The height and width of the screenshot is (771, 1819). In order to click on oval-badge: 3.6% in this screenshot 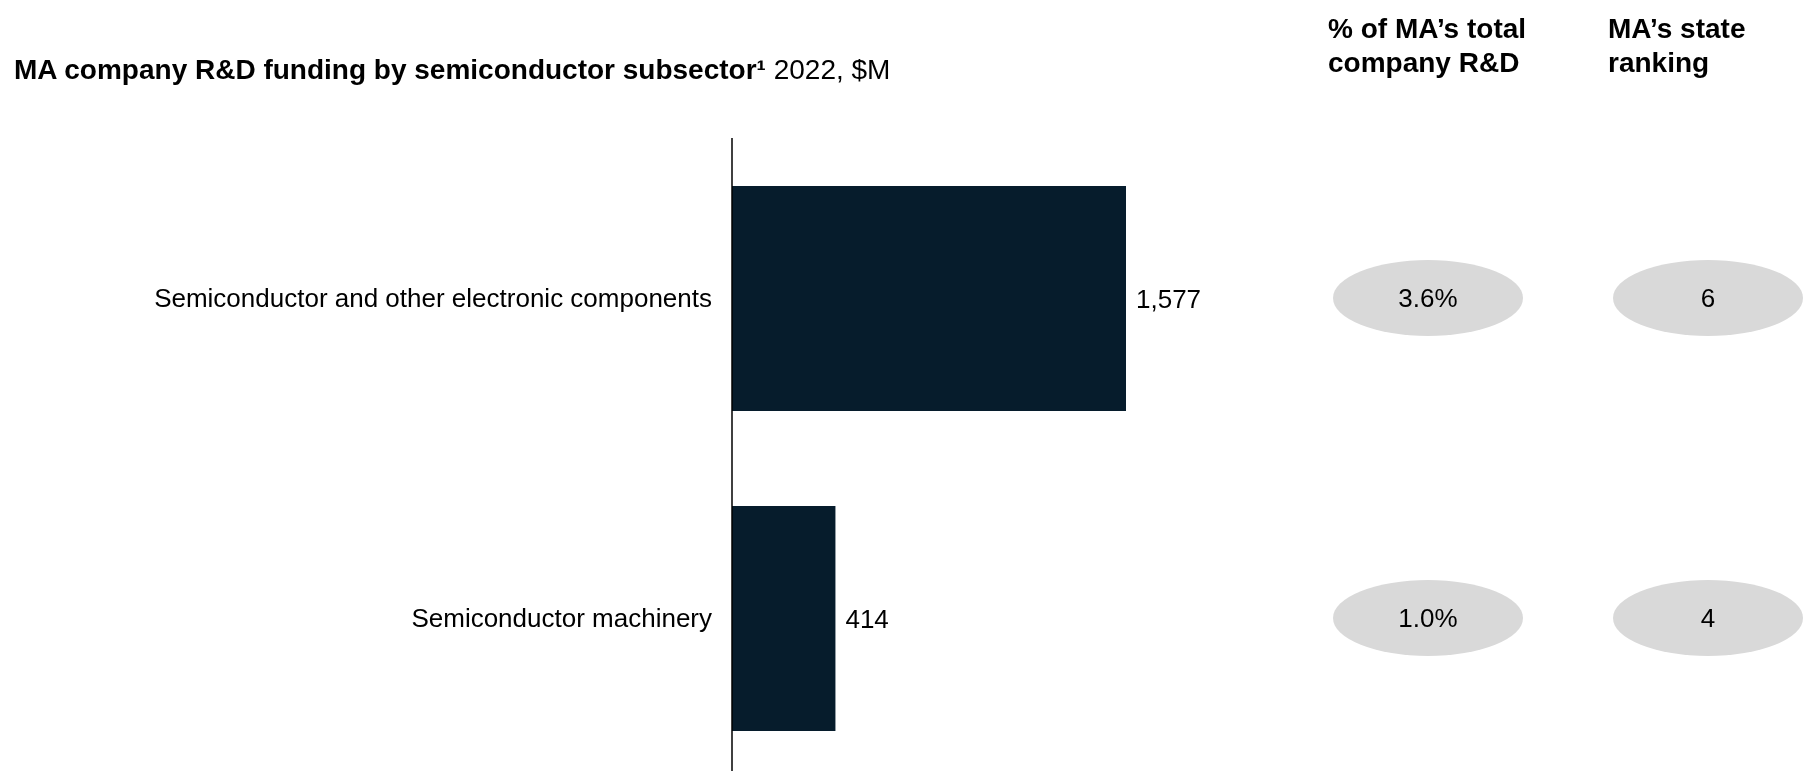, I will do `click(1428, 298)`.